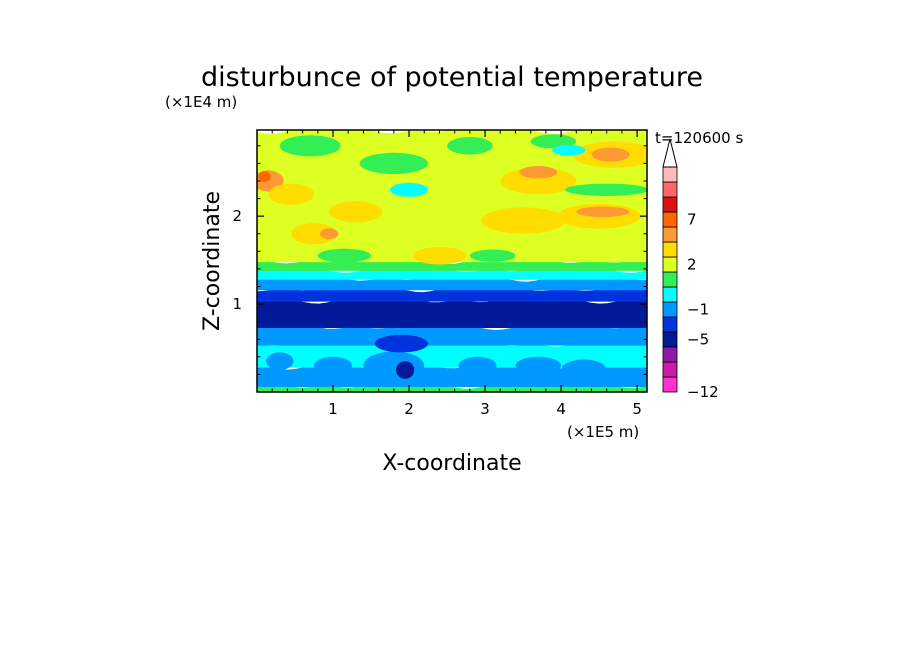 This screenshot has height=654, width=904. What do you see at coordinates (703, 392) in the screenshot?
I see `colorbar-label: −12` at bounding box center [703, 392].